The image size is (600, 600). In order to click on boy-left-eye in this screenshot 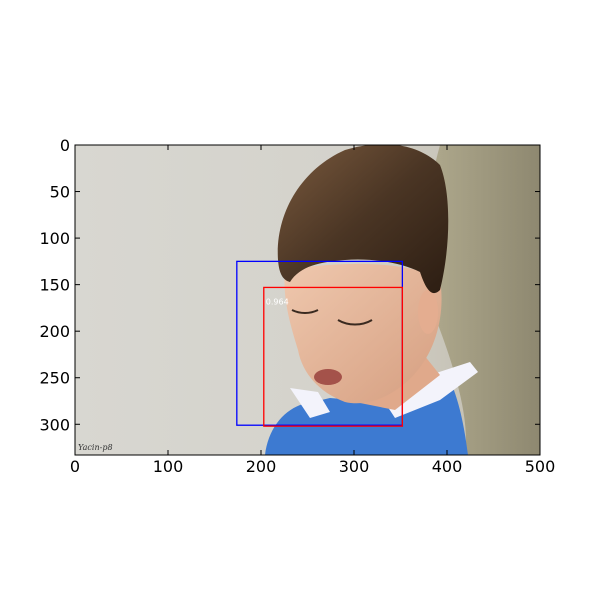, I will do `click(305, 311)`.